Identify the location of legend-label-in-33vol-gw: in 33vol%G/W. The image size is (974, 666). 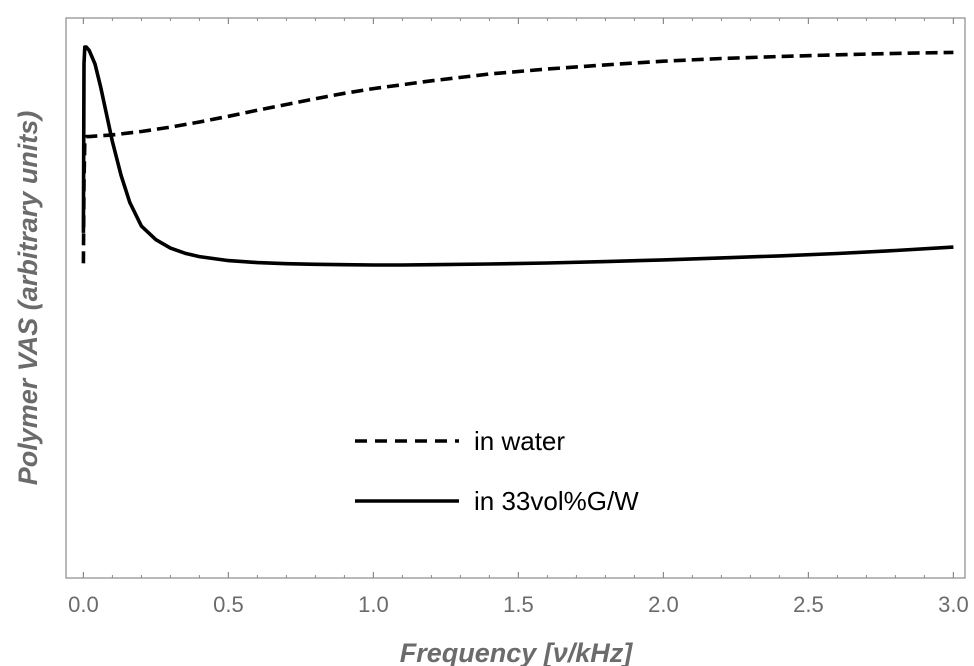
(556, 501).